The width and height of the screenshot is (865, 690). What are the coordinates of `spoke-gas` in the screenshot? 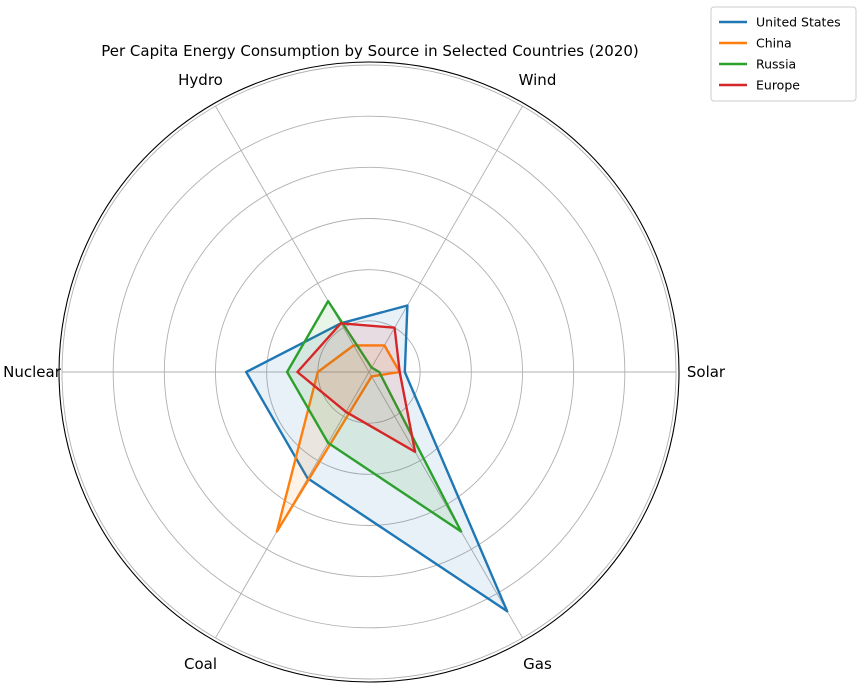 It's located at (445, 505).